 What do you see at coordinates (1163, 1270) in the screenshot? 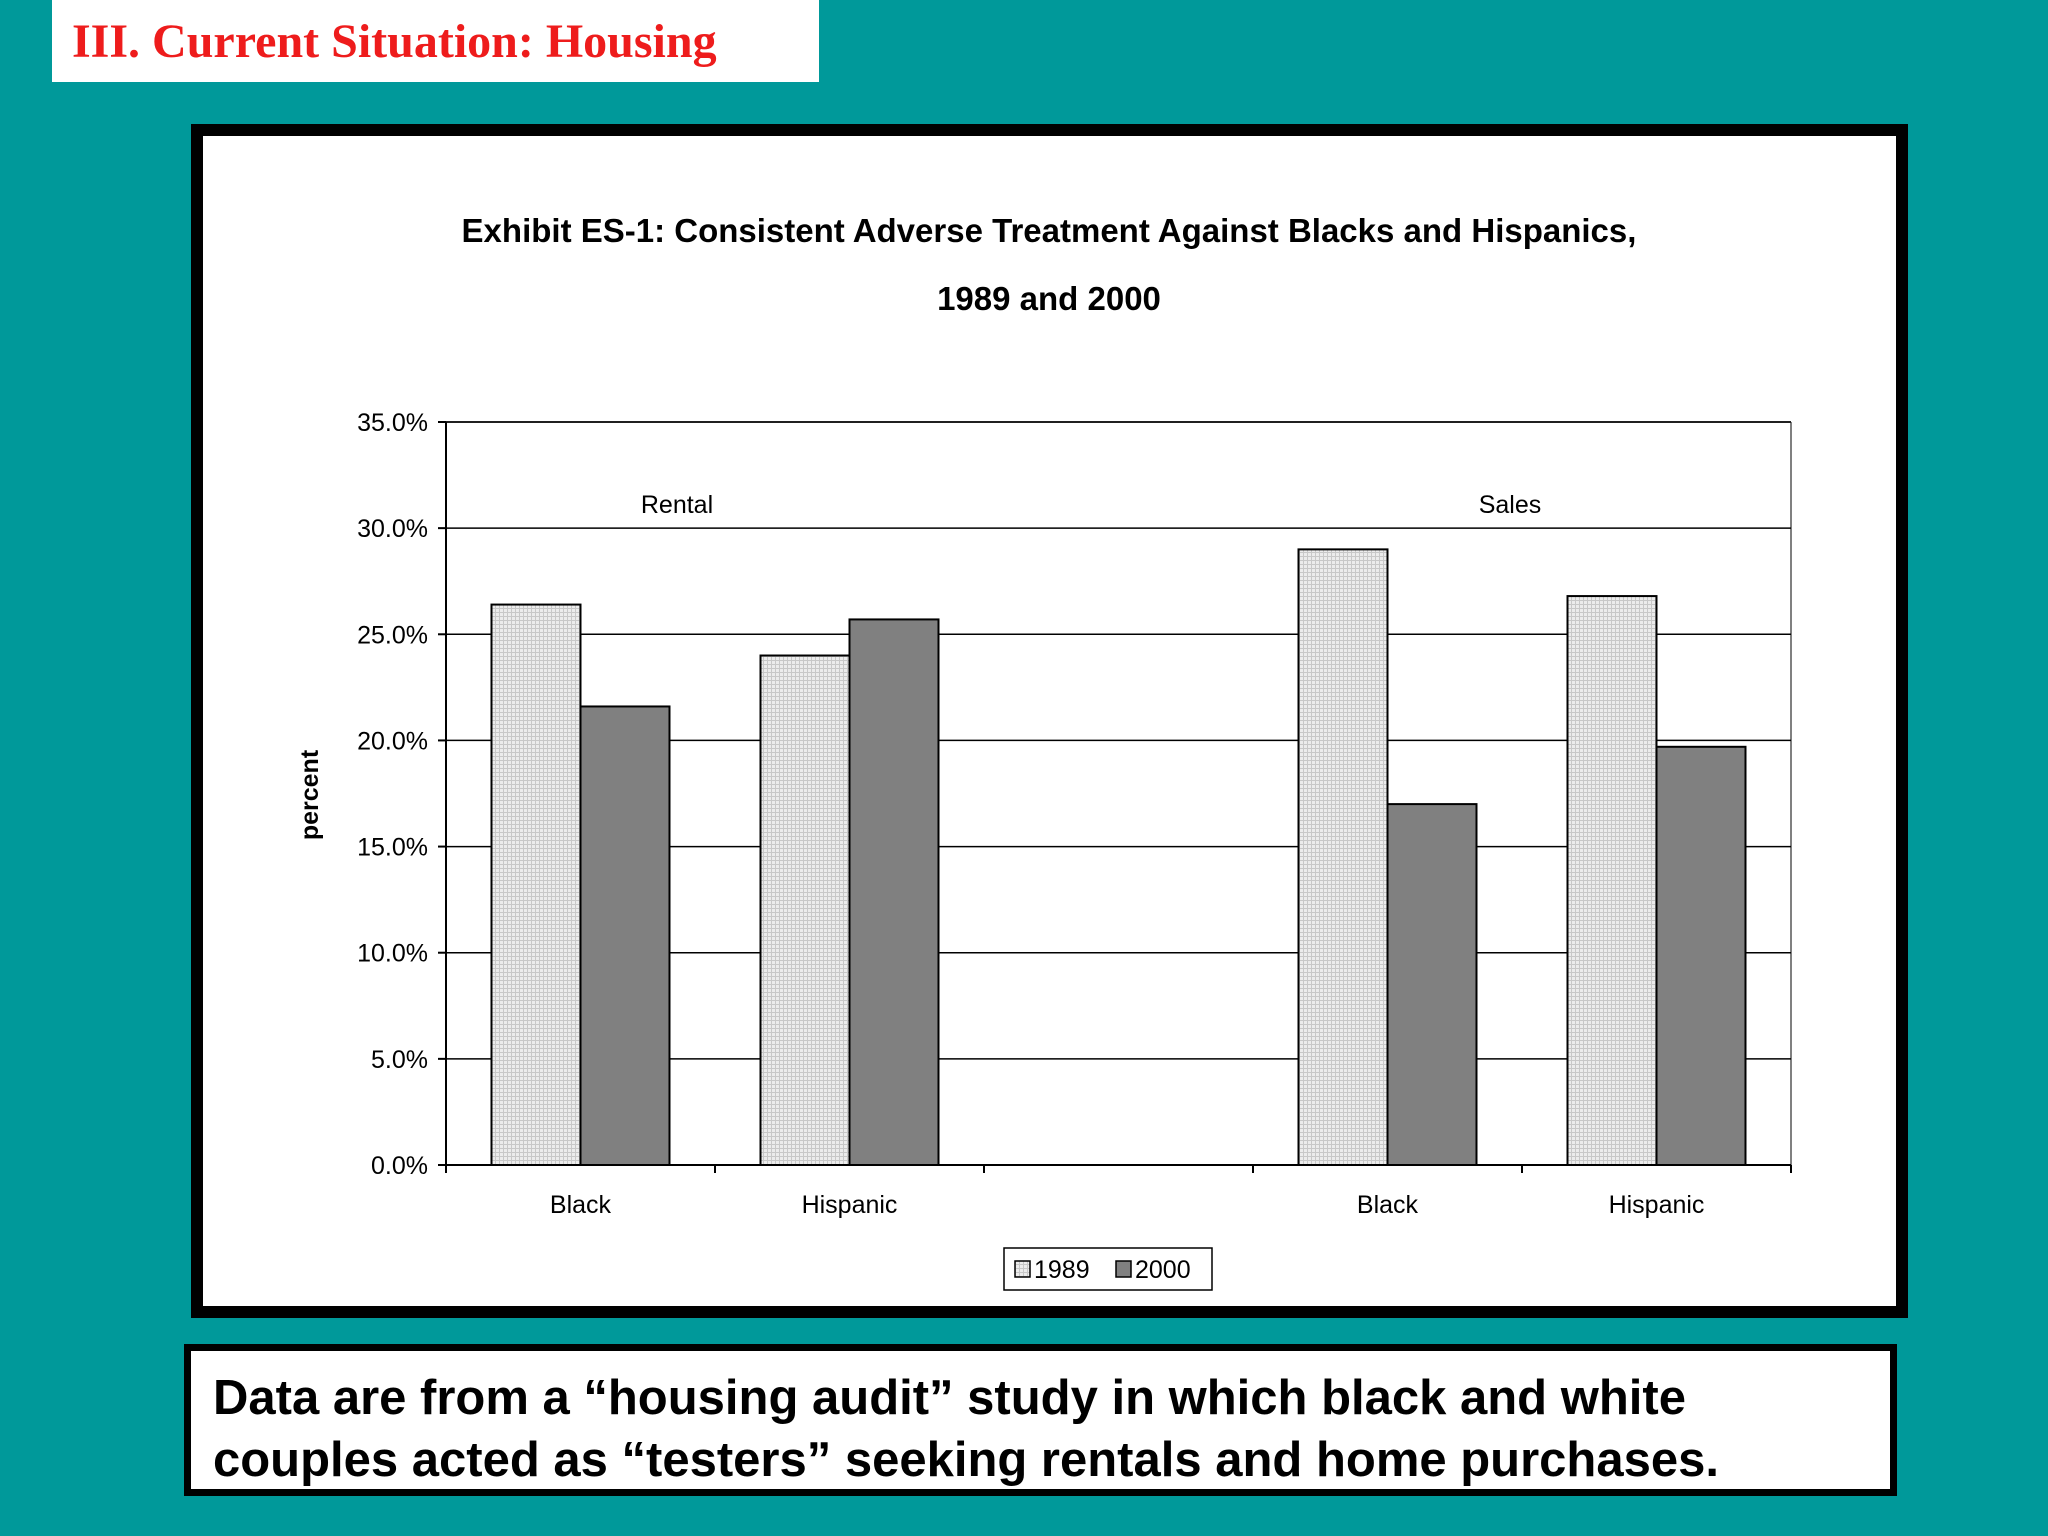
I see `legend-label-2000: 2000` at bounding box center [1163, 1270].